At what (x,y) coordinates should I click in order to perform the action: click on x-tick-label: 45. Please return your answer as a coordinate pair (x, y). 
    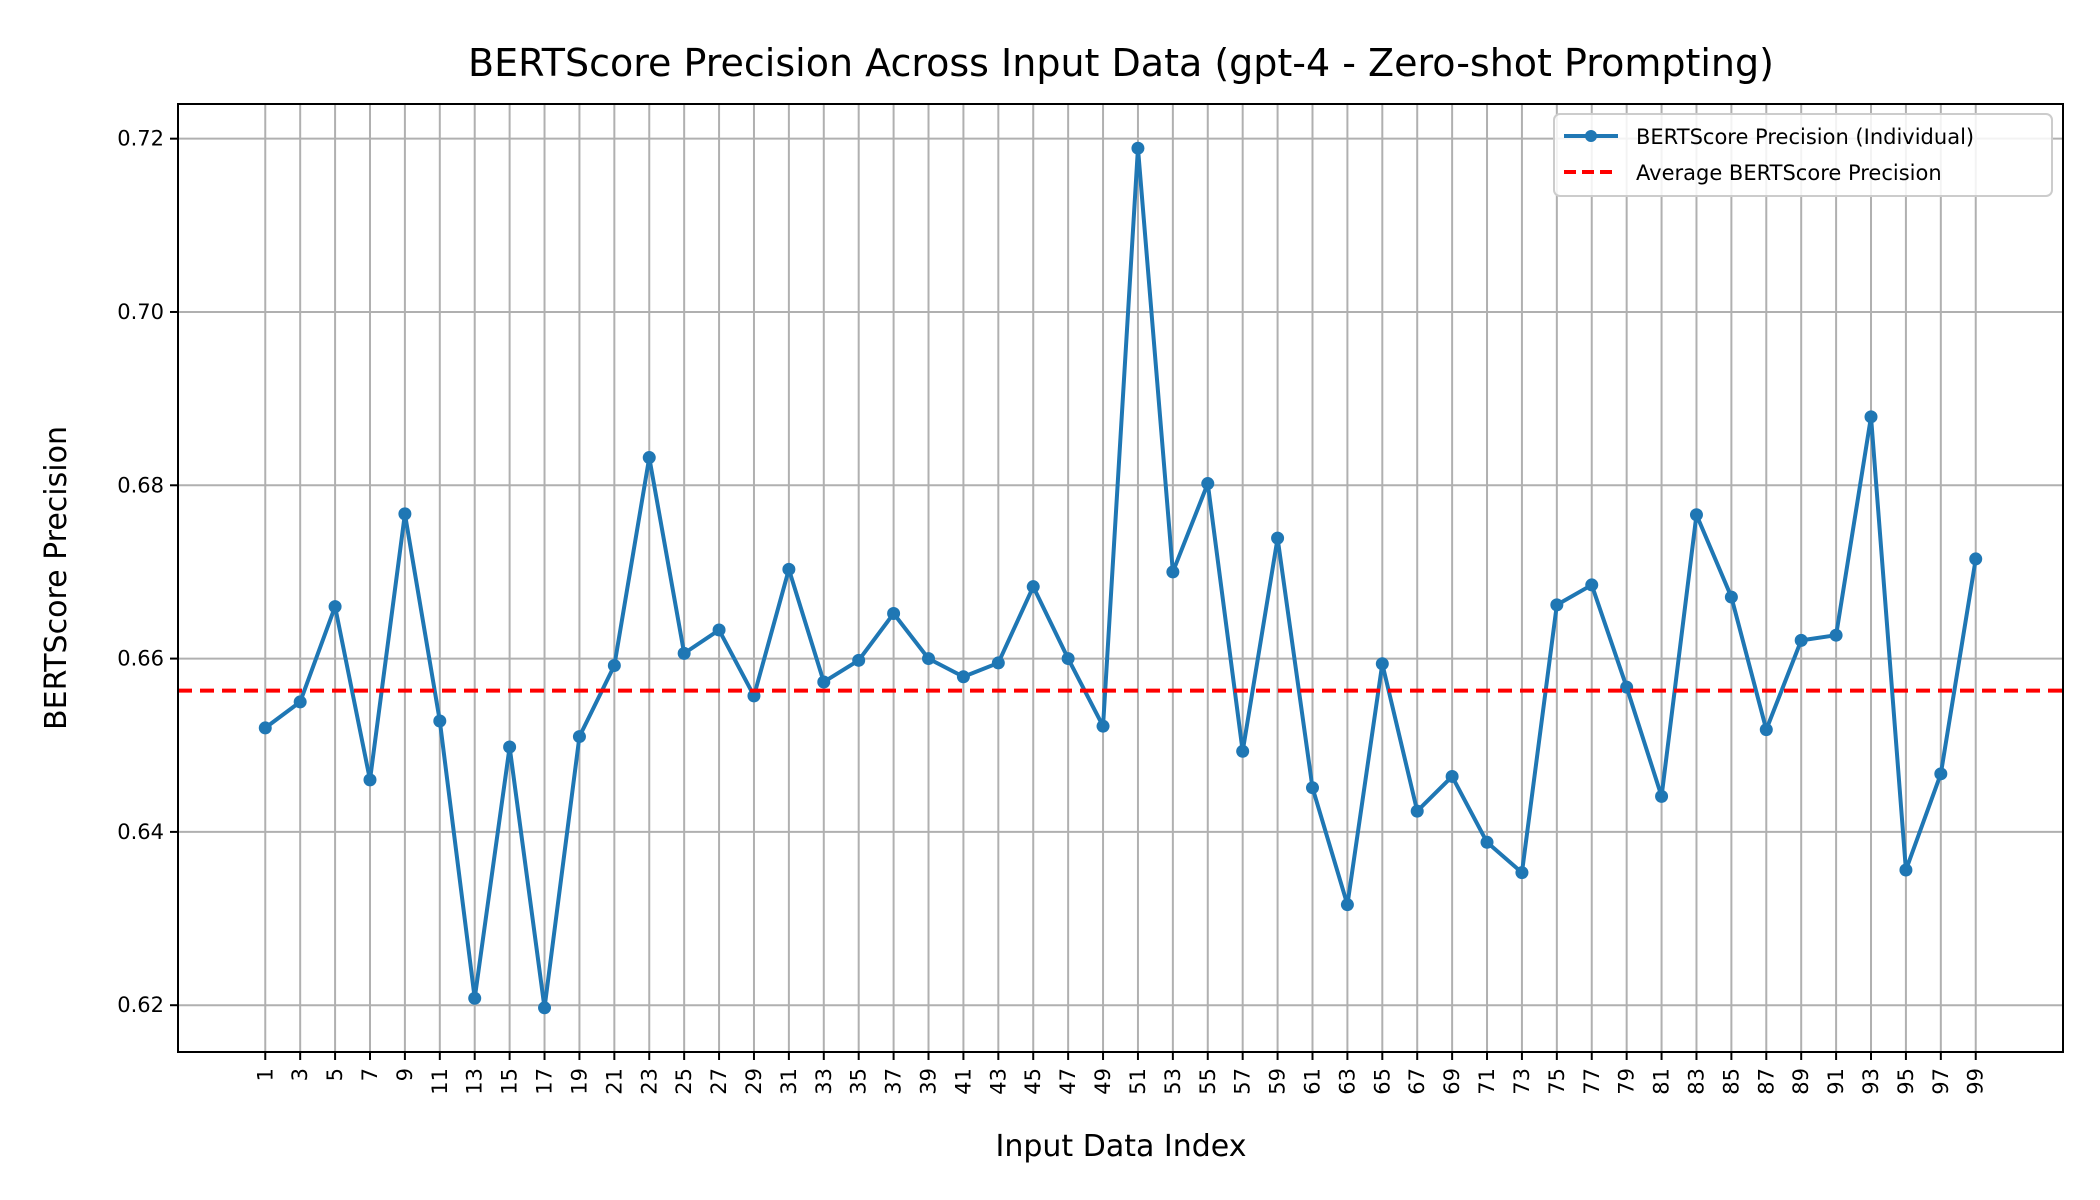
    Looking at the image, I should click on (1033, 1081).